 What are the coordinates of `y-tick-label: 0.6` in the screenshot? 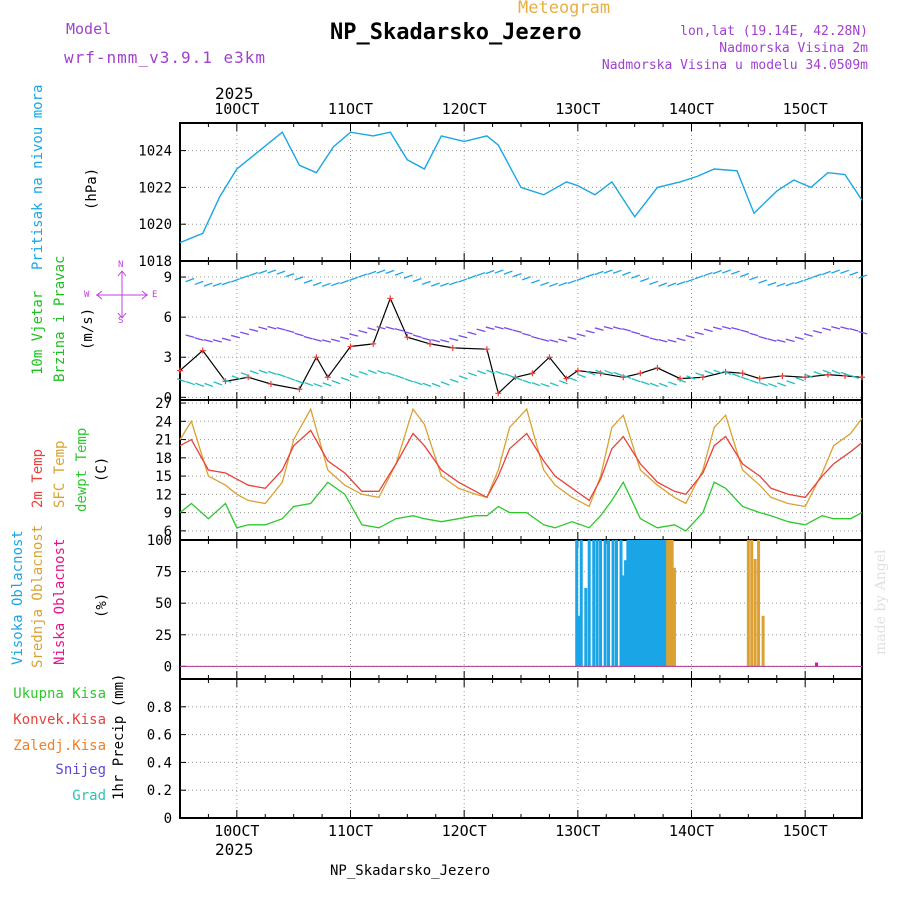 It's located at (159, 736).